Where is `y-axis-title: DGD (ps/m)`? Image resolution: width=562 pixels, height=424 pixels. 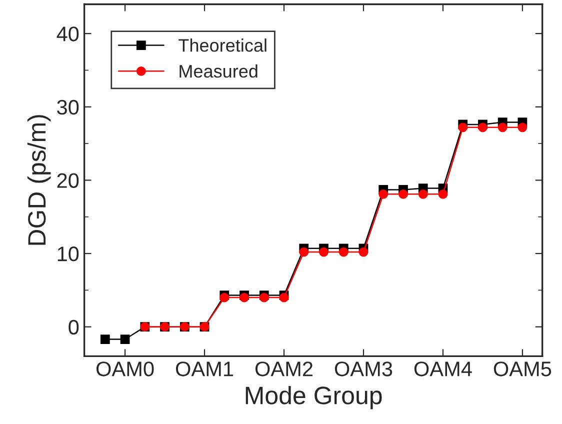
y-axis-title: DGD (ps/m) is located at coordinates (39, 180).